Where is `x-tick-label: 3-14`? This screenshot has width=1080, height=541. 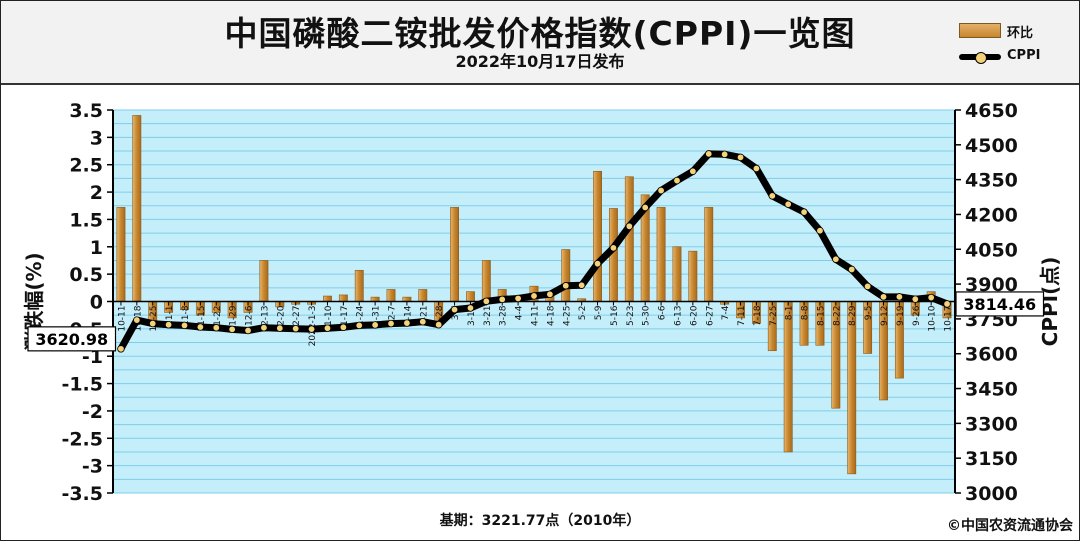 x-tick-label: 3-14 is located at coordinates (472, 315).